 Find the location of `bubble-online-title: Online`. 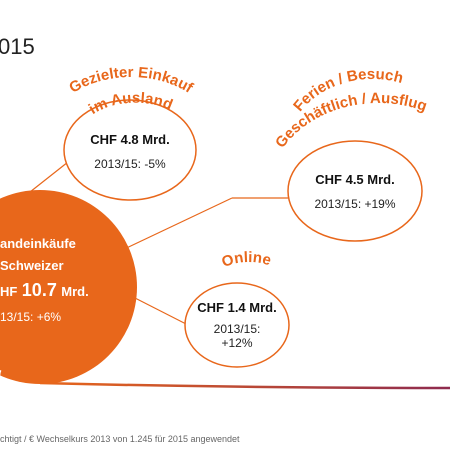

bubble-online-title: Online is located at coordinates (247, 260).